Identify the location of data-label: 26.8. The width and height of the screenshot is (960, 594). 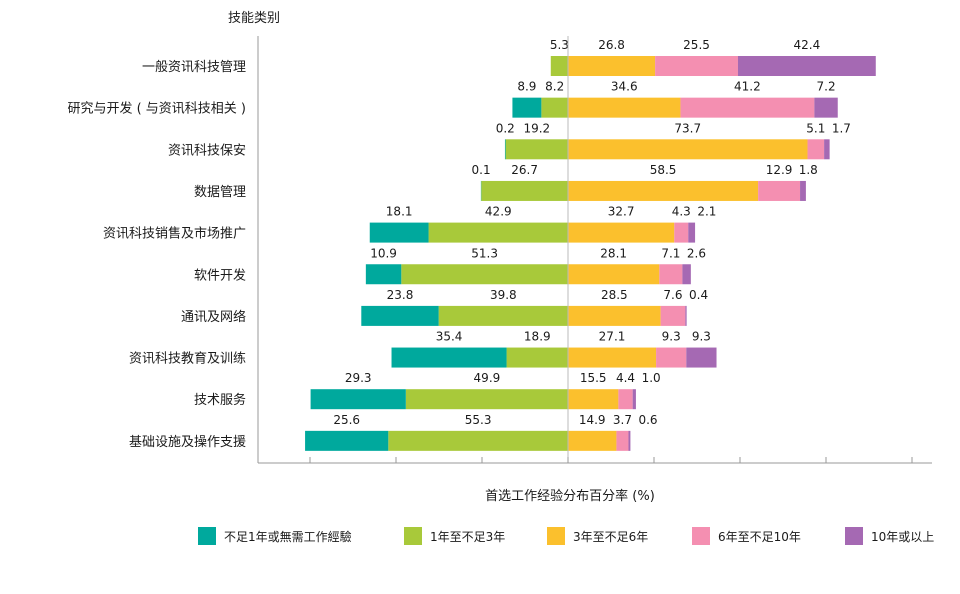
(611, 45).